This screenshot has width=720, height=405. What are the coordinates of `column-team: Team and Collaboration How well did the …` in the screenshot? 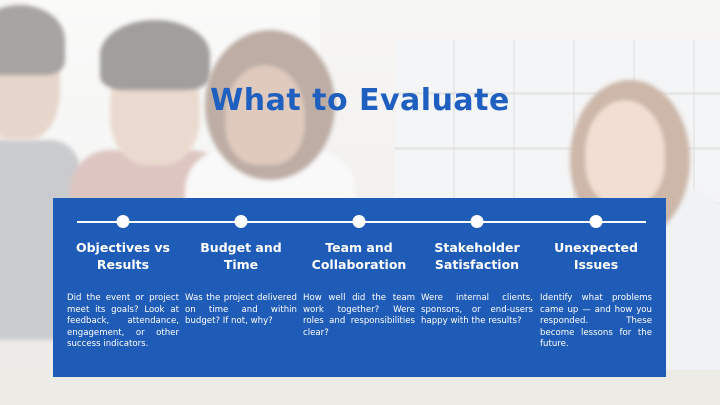 It's located at (359, 289).